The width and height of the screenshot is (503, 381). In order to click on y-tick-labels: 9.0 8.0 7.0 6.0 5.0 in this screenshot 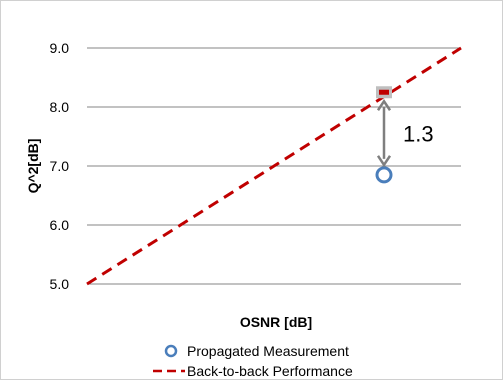, I will do `click(60, 166)`.